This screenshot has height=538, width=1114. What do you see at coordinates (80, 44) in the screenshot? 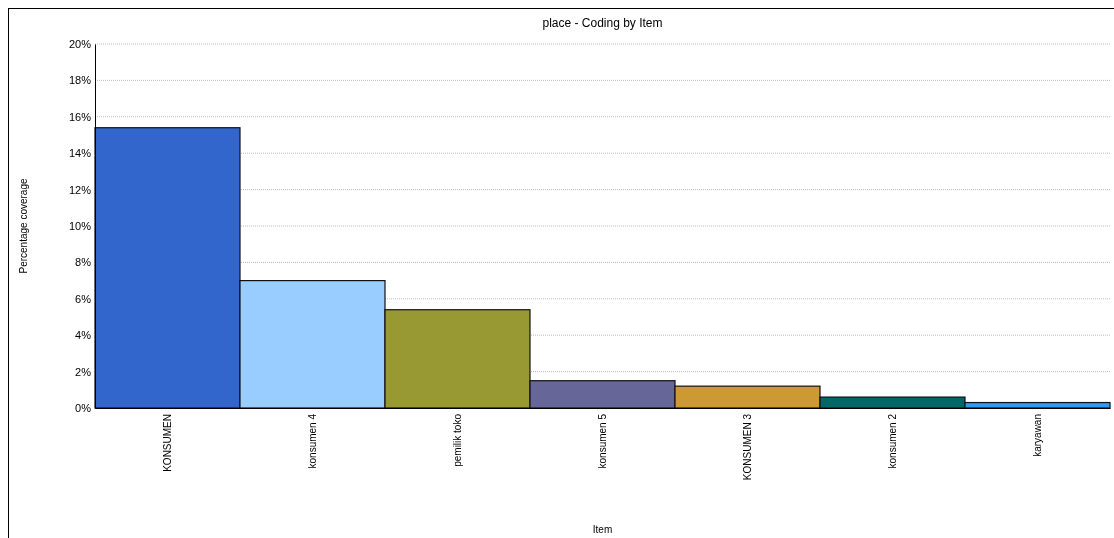
I see `y-tick-label: 20%` at bounding box center [80, 44].